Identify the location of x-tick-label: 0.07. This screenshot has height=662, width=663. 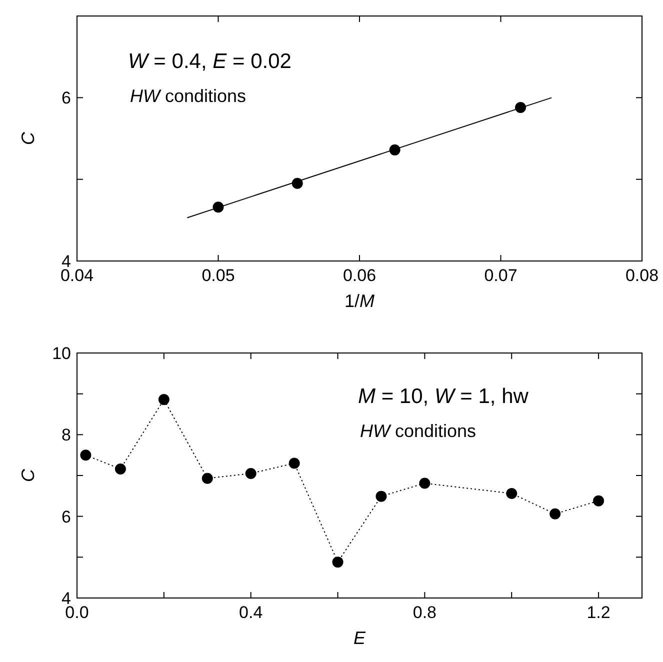
(501, 275).